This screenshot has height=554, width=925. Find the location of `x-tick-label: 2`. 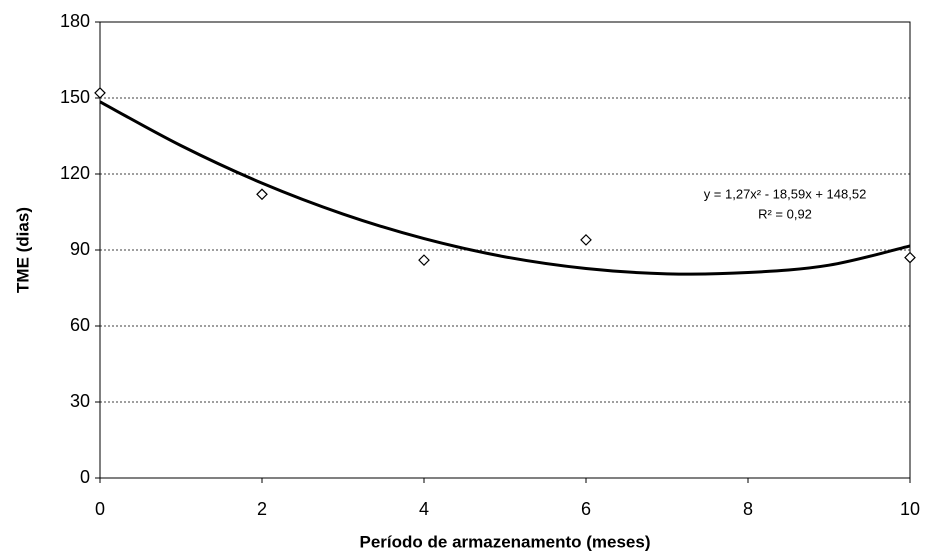

x-tick-label: 2 is located at coordinates (262, 509).